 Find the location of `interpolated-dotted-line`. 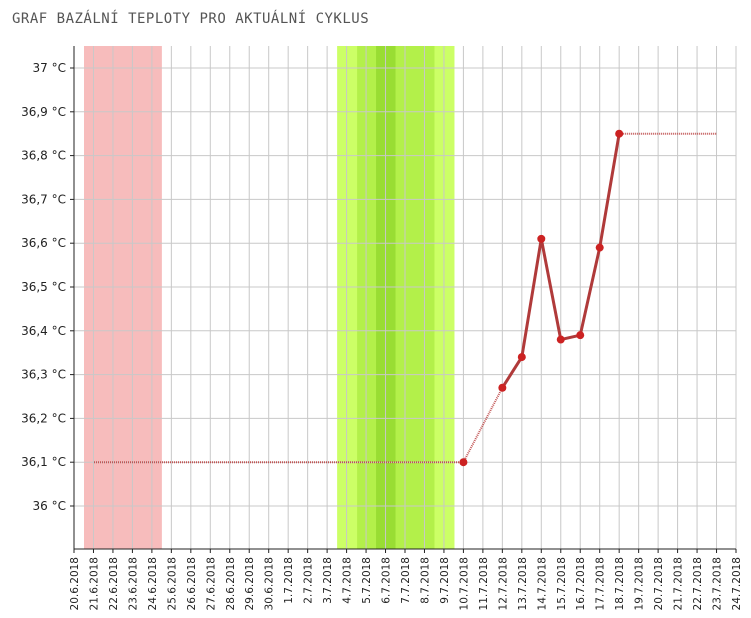

interpolated-dotted-line is located at coordinates (483, 425).